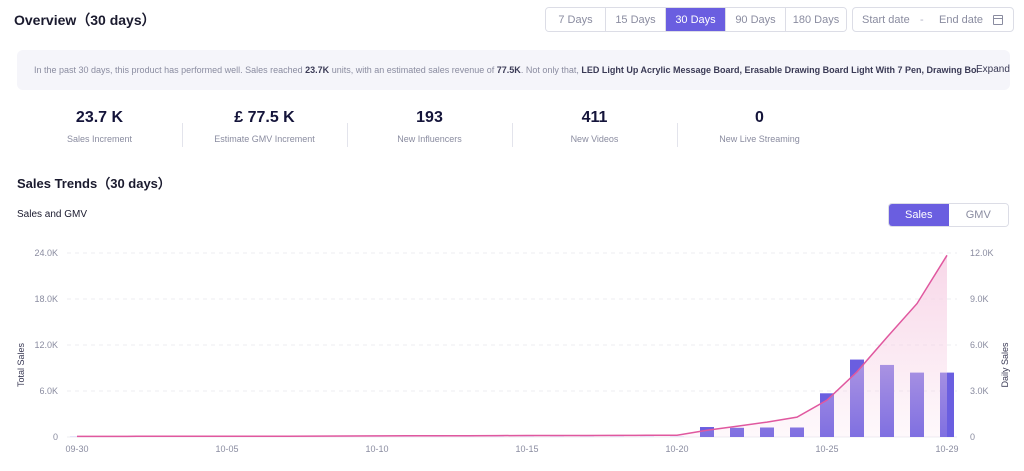  What do you see at coordinates (594, 139) in the screenshot?
I see `stat-label: New Videos` at bounding box center [594, 139].